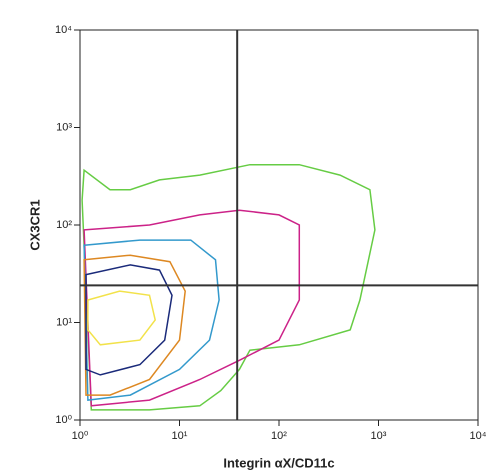 The width and height of the screenshot is (488, 476). What do you see at coordinates (63, 30) in the screenshot?
I see `y-tick-label: 10⁴` at bounding box center [63, 30].